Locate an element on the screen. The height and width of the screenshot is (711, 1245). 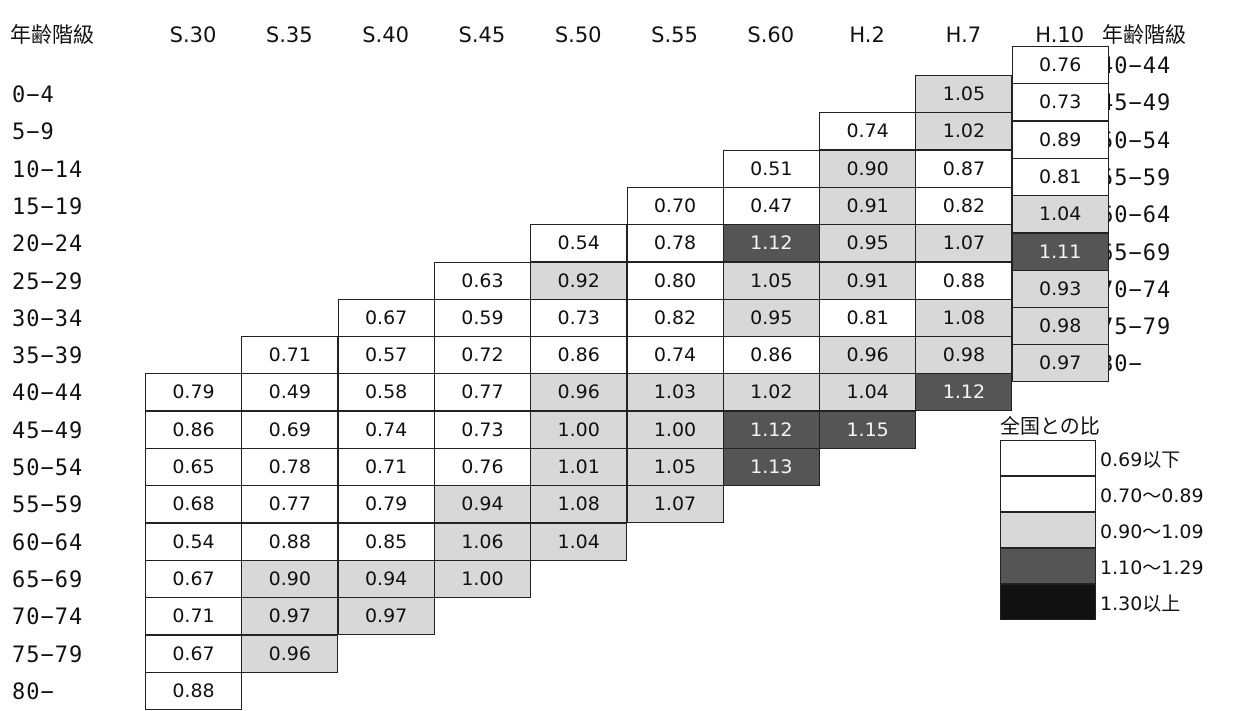
data-cell: 0.77 is located at coordinates (290, 504).